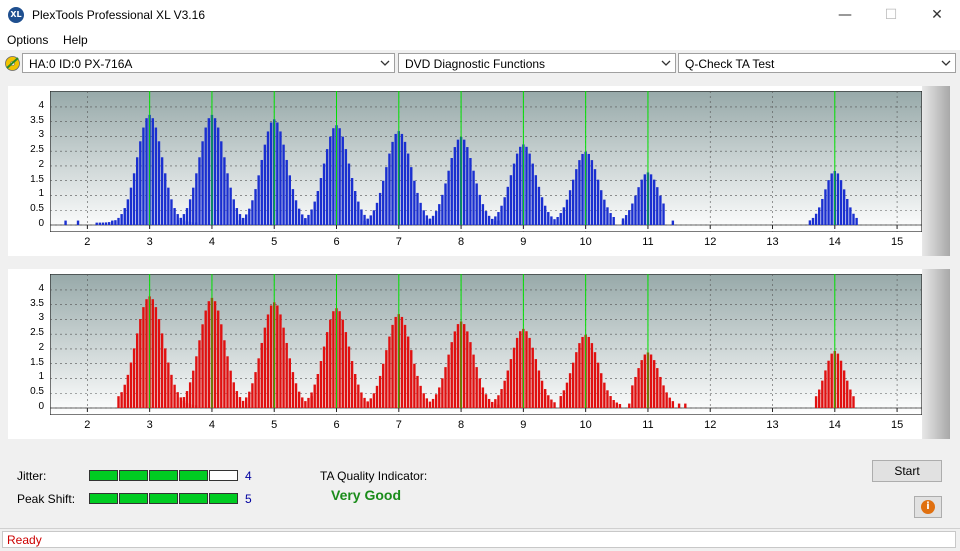  I want to click on status-box: Ready, so click(479, 539).